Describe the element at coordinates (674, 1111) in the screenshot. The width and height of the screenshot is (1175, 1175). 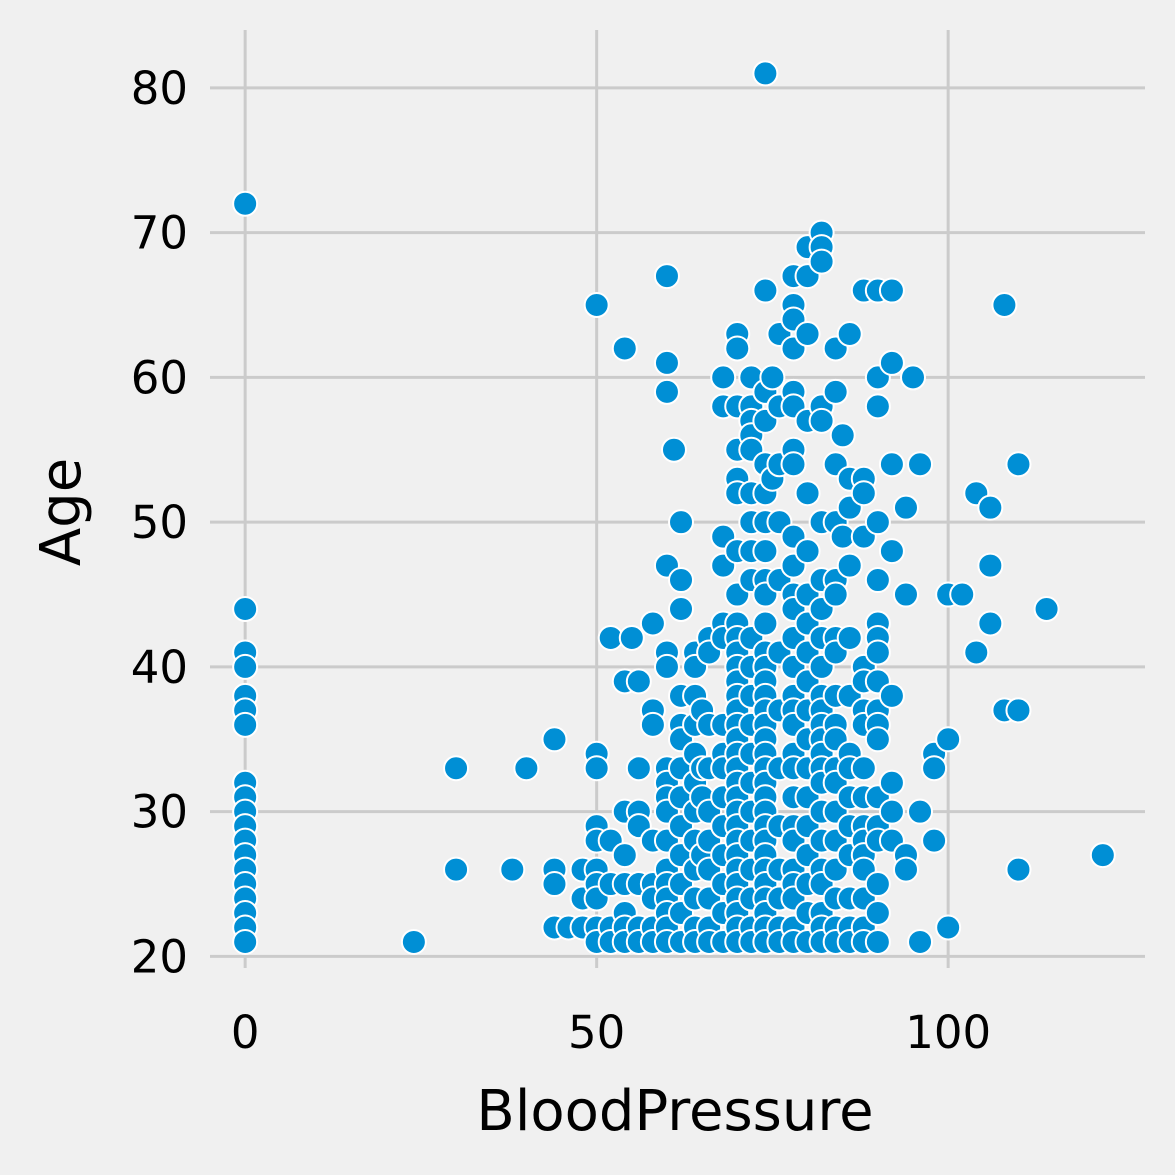
I see `x-axis-label: BloodPressure` at that location.